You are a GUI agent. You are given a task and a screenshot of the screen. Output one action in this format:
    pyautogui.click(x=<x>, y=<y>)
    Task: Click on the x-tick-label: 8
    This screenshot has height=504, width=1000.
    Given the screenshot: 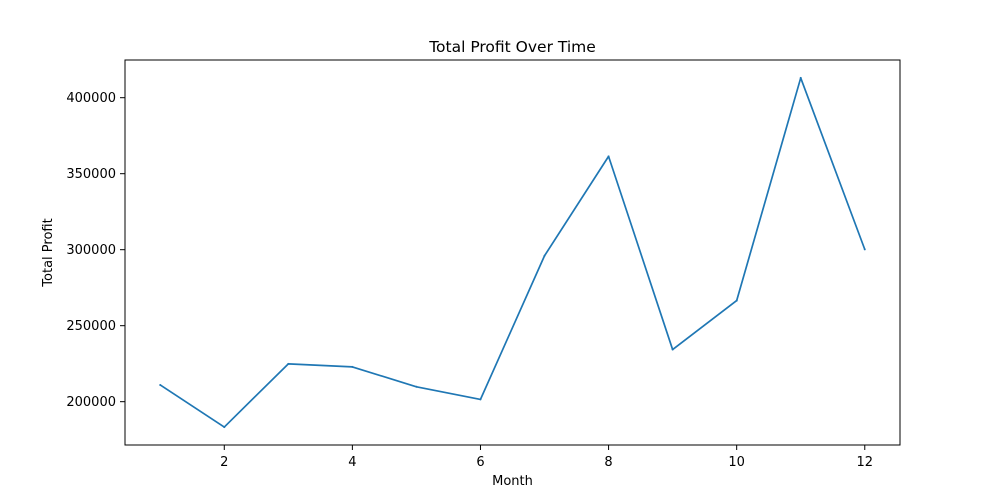 What is the action you would take?
    pyautogui.click(x=608, y=462)
    